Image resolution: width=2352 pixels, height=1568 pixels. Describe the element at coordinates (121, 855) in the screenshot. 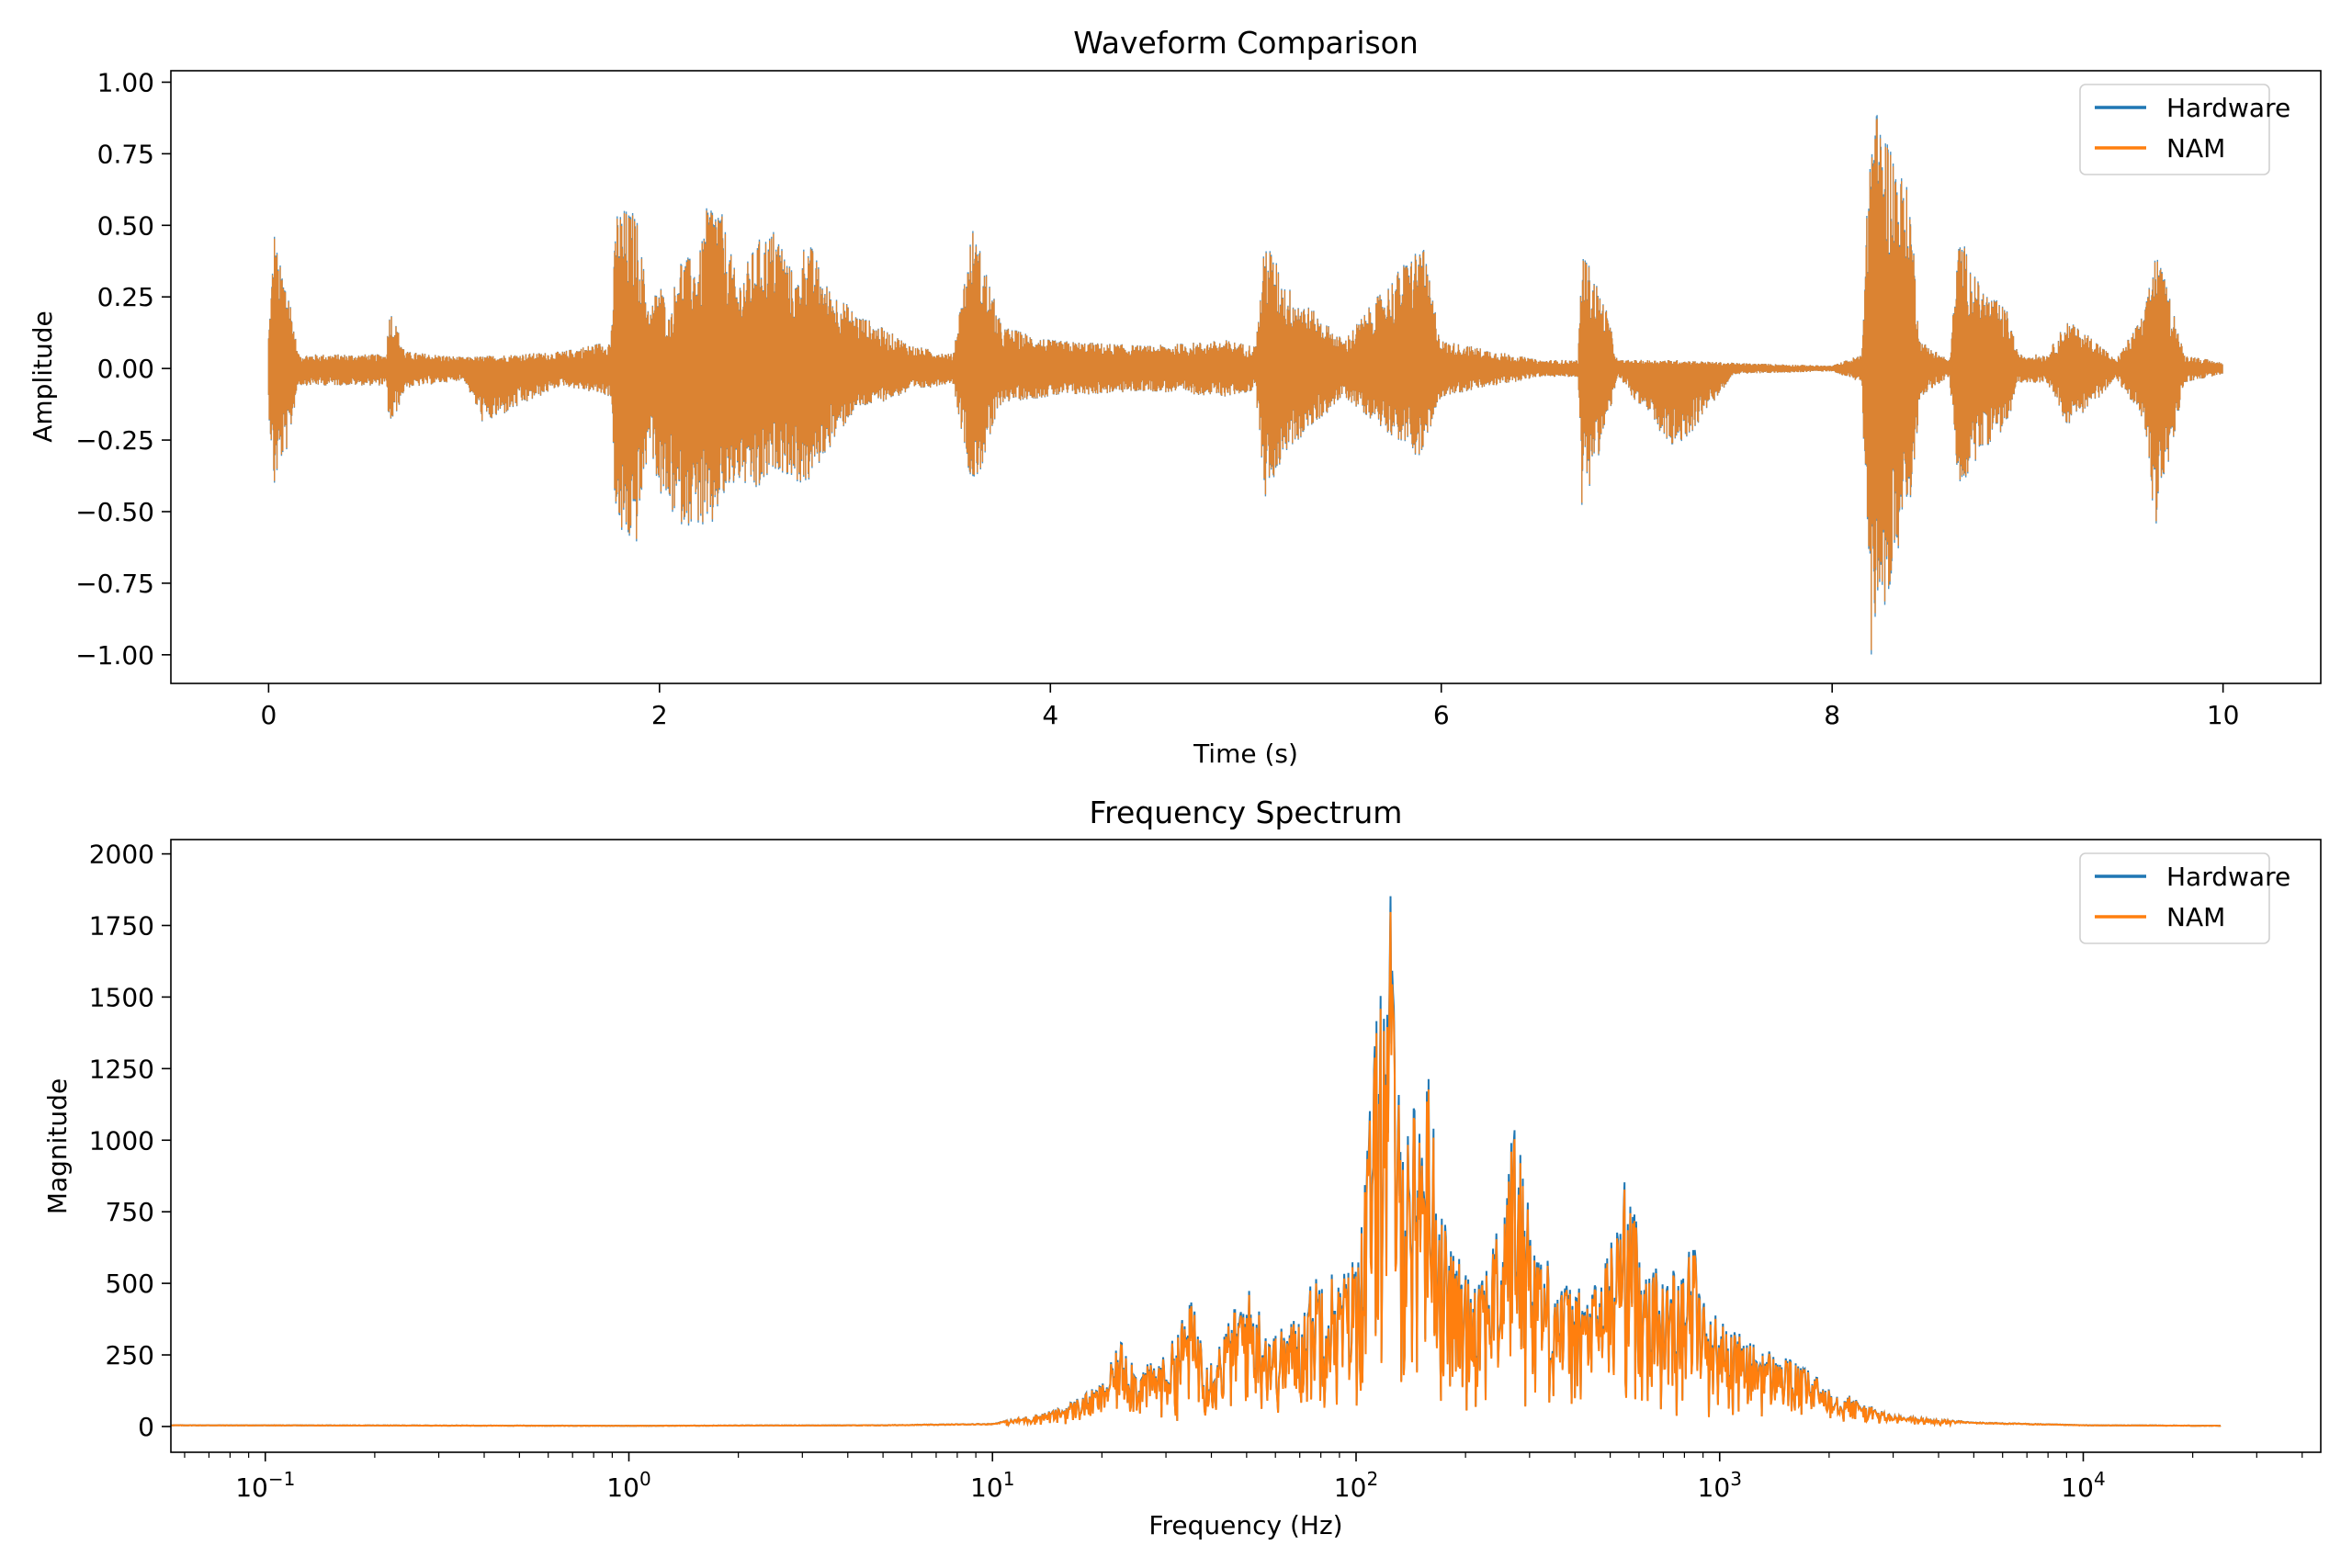

I see `spectrum-y-tick-label: 2000` at that location.